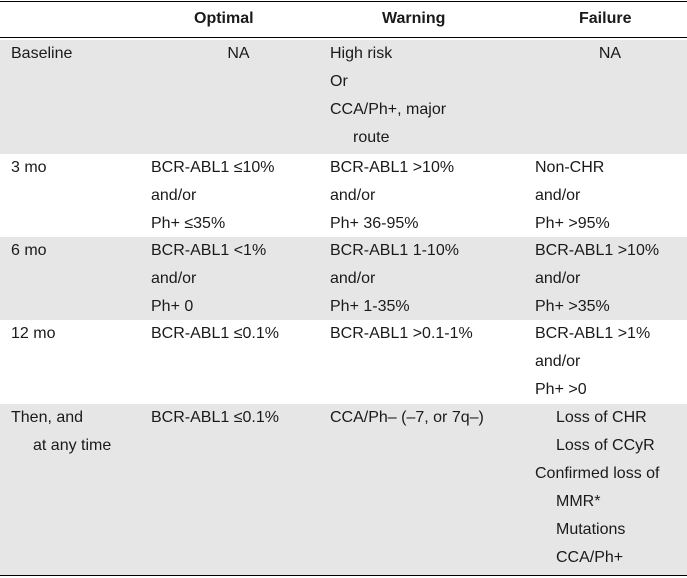 The height and width of the screenshot is (578, 687). What do you see at coordinates (78, 168) in the screenshot?
I see `row-label: 3 mo` at bounding box center [78, 168].